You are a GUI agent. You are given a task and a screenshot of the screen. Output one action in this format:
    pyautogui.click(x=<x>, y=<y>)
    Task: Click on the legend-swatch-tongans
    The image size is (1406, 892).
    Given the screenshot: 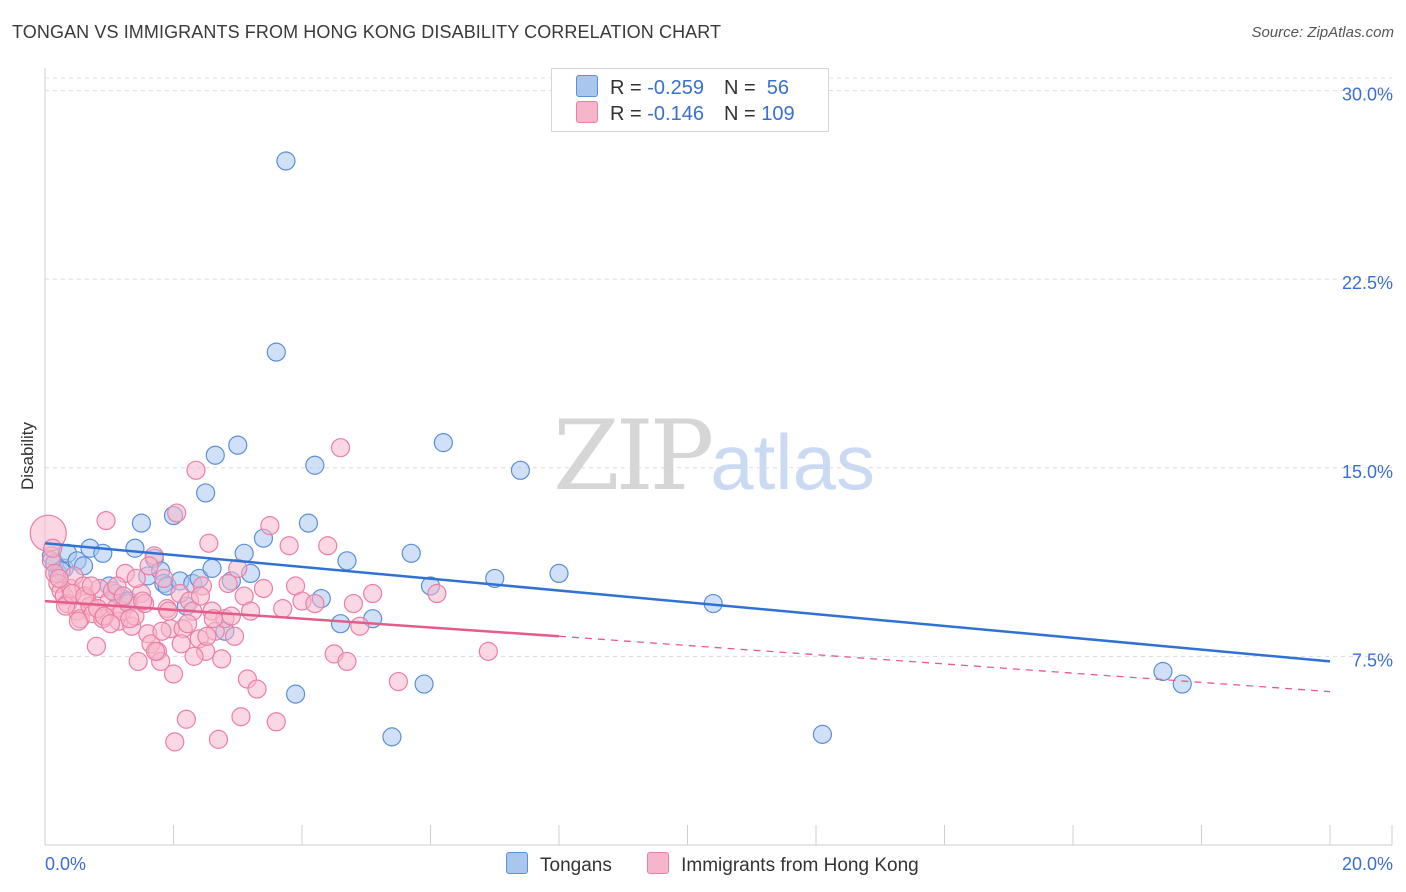 What is the action you would take?
    pyautogui.click(x=587, y=86)
    